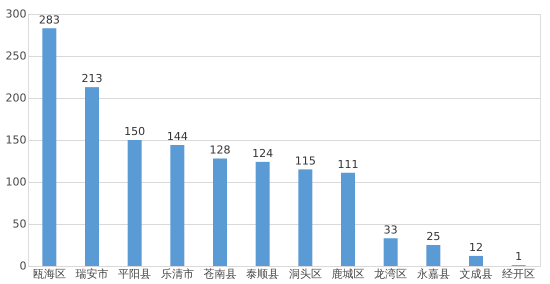 The image size is (550, 284). What do you see at coordinates (16, 14) in the screenshot?
I see `y-tick-label: 300` at bounding box center [16, 14].